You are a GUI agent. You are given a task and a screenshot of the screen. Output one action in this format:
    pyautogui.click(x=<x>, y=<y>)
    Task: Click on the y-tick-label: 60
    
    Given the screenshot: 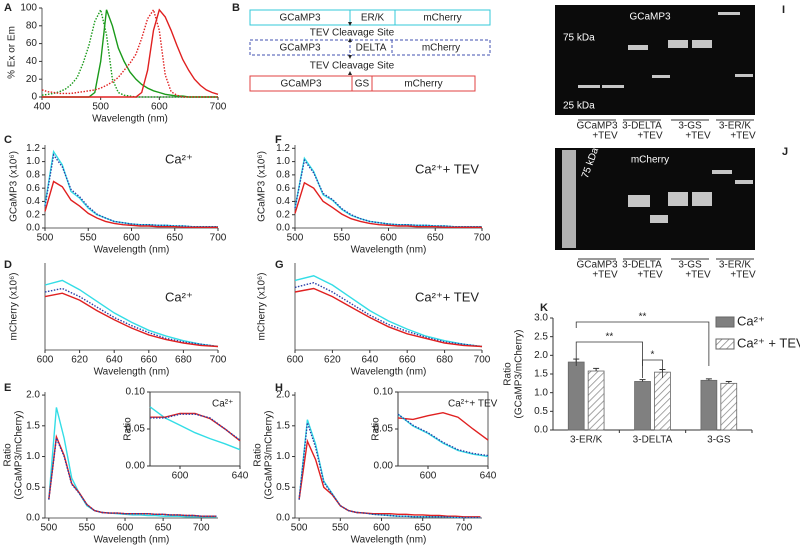 What is the action you would take?
    pyautogui.click(x=32, y=43)
    